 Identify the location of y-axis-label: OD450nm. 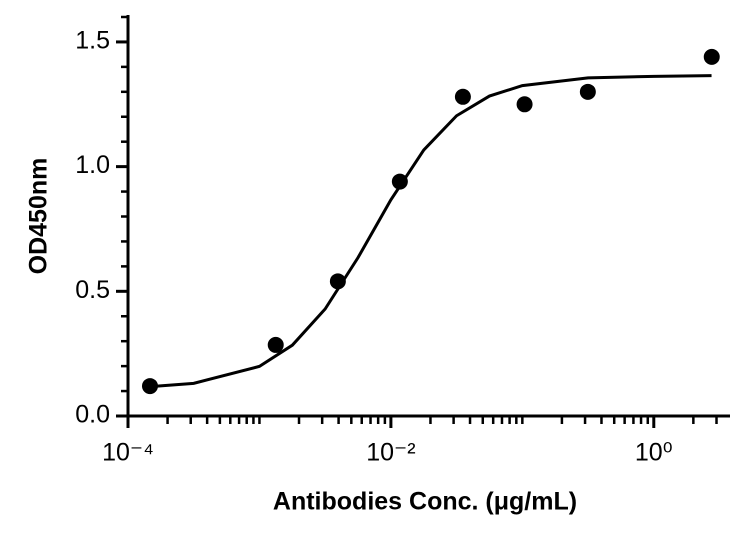
(39, 216).